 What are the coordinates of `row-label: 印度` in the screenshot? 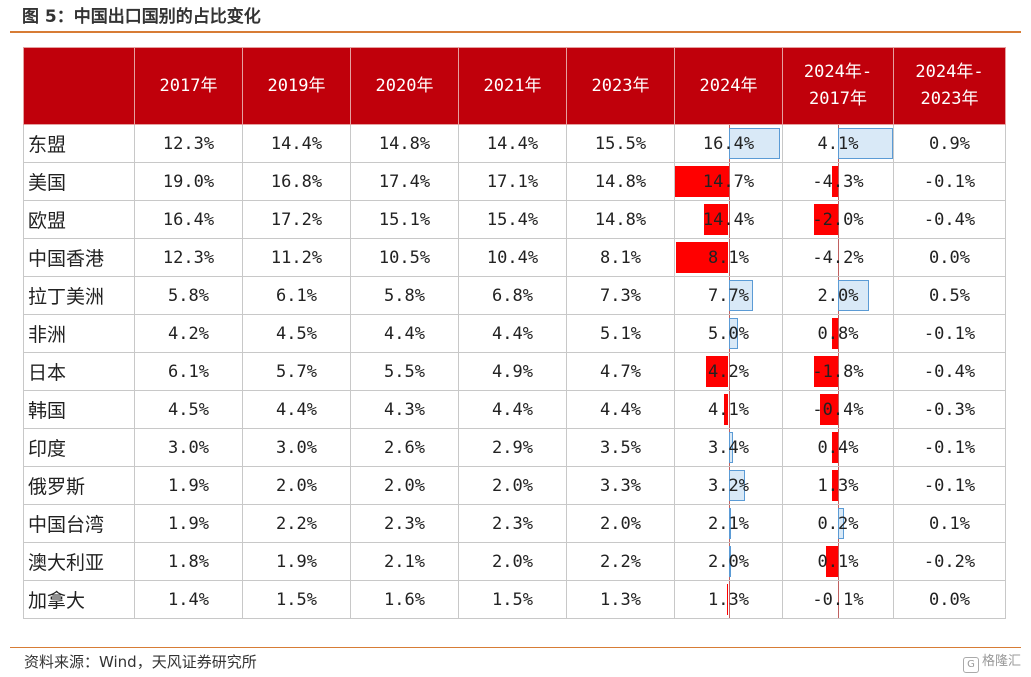 It's located at (79, 447).